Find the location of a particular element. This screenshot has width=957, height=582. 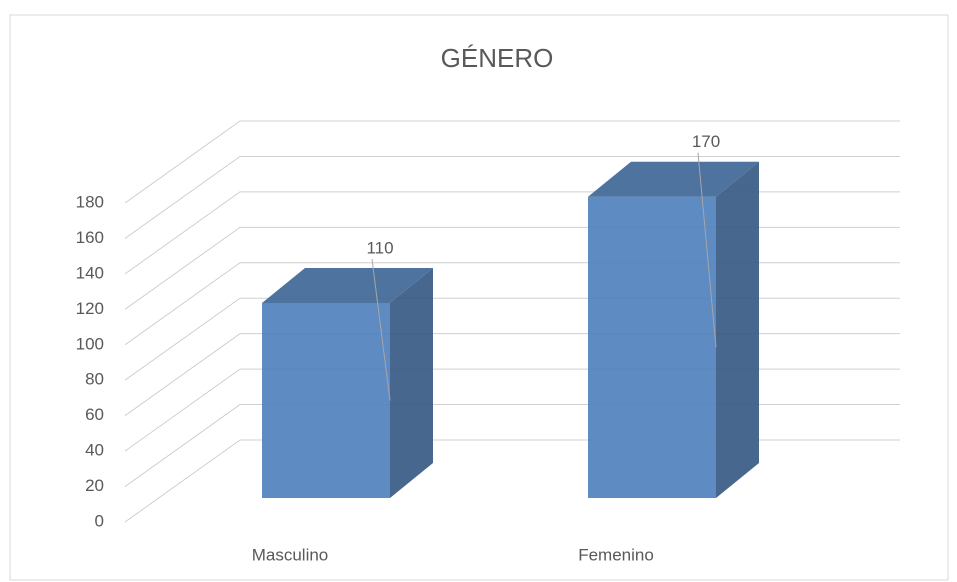

y-tick-label: 140 is located at coordinates (90, 272).